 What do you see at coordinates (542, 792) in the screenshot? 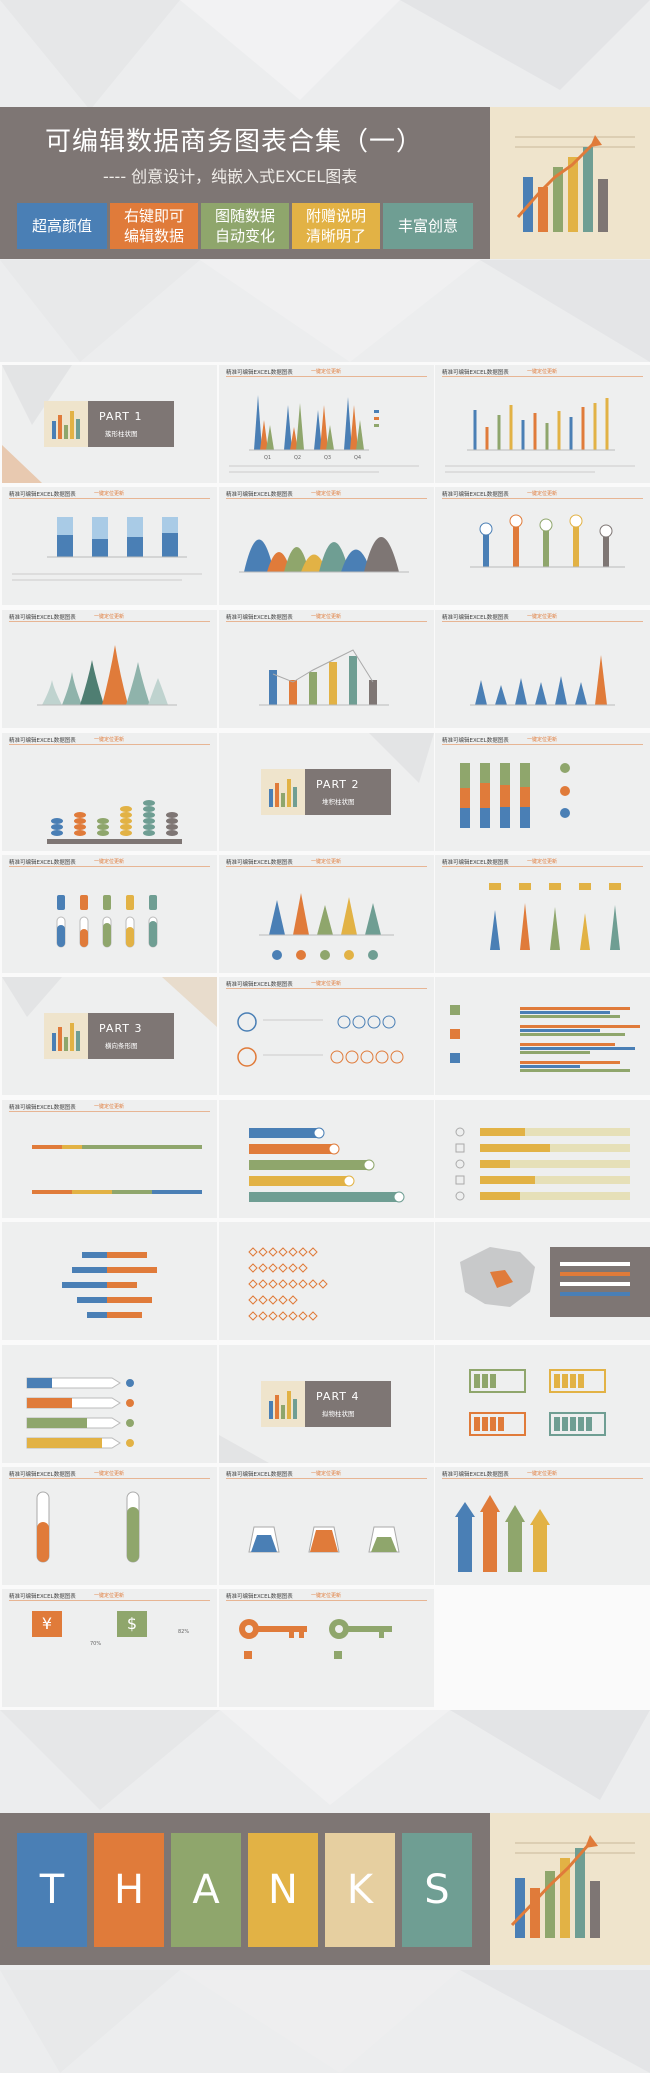
I see `slide-stacked-columns: 精准可编辑EXCEL数据图表 一键定位更新` at bounding box center [542, 792].